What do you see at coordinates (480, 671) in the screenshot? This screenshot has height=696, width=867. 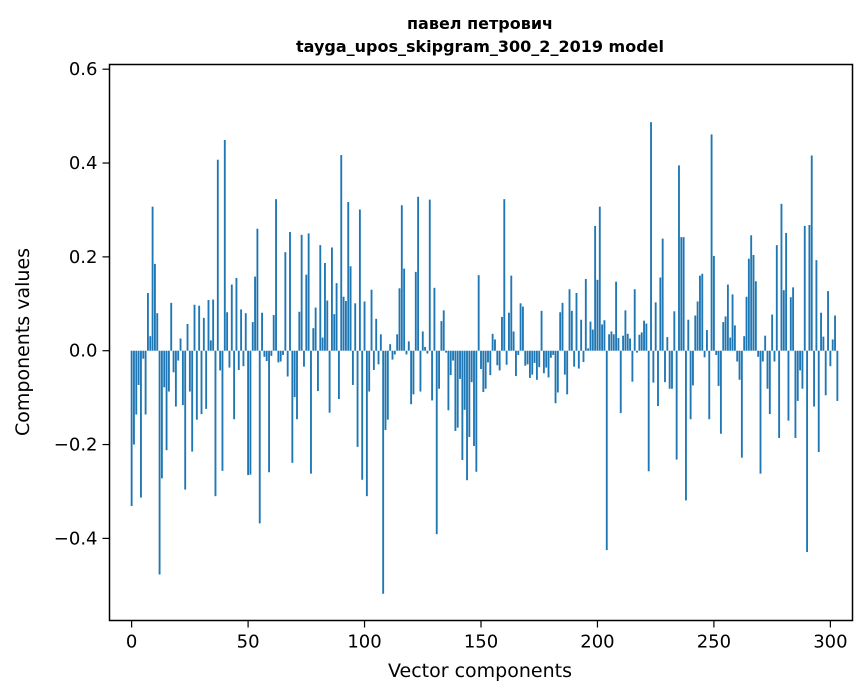 I see `x-axis-label: Vector components` at bounding box center [480, 671].